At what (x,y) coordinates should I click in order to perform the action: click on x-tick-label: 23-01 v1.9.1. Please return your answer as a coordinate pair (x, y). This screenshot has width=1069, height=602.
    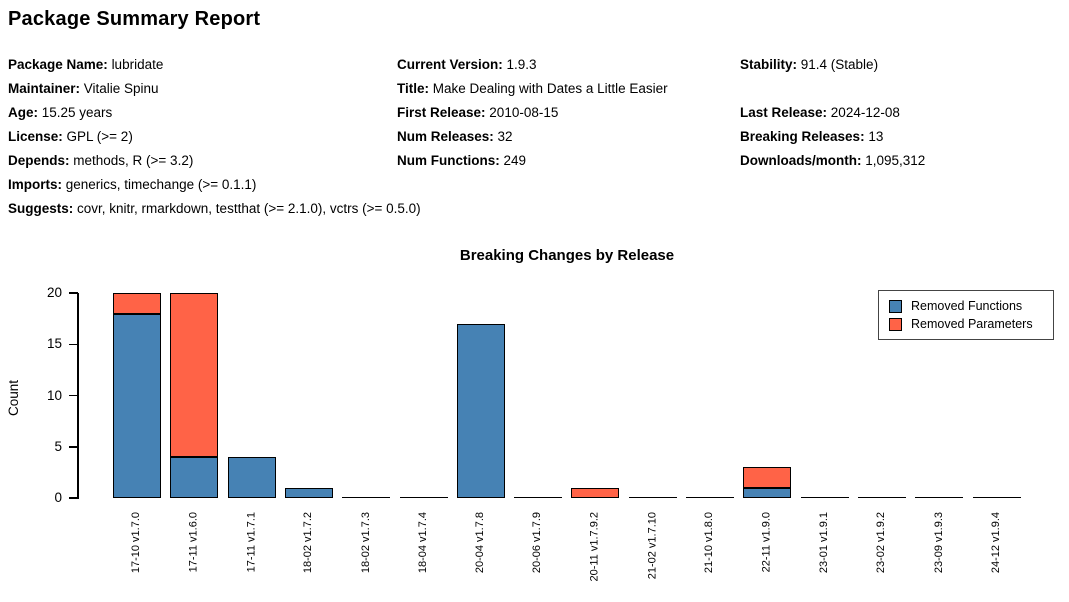
    Looking at the image, I should click on (824, 543).